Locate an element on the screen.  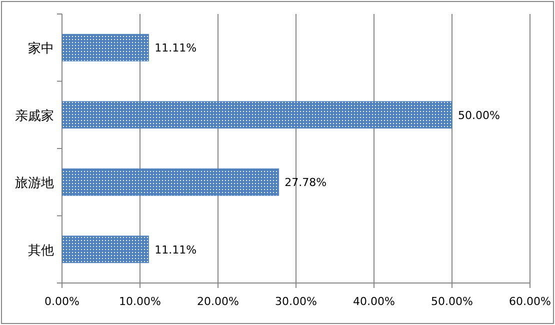
y-tick-label: 旅游地 is located at coordinates (34, 184).